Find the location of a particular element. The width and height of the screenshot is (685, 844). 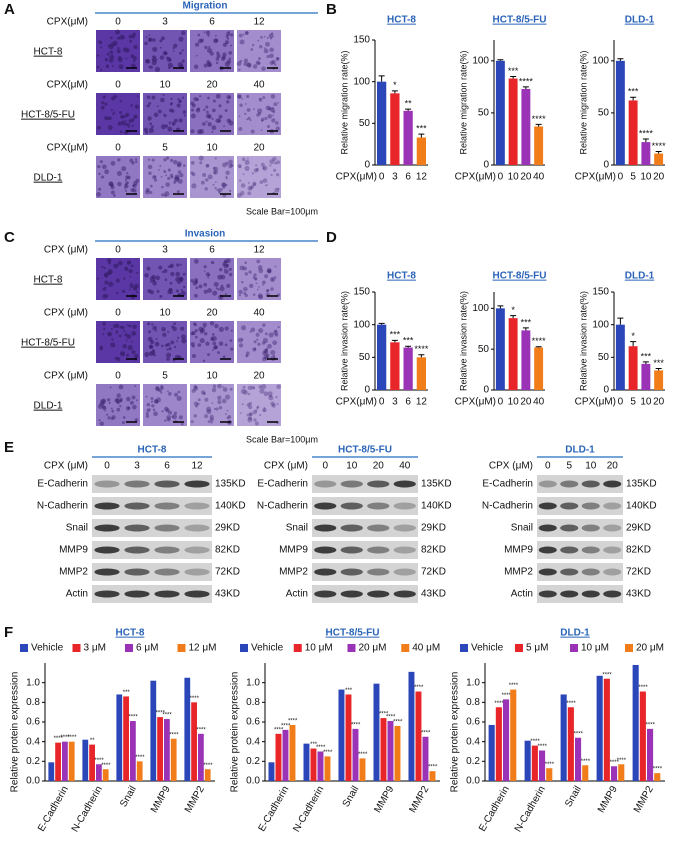

x-tick-label: E-Cadherin is located at coordinates (274, 808).